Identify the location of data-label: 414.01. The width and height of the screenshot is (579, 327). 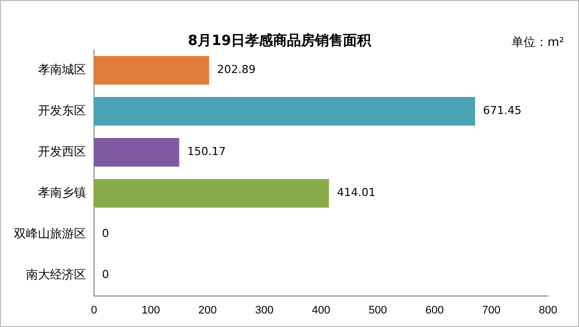
(356, 193).